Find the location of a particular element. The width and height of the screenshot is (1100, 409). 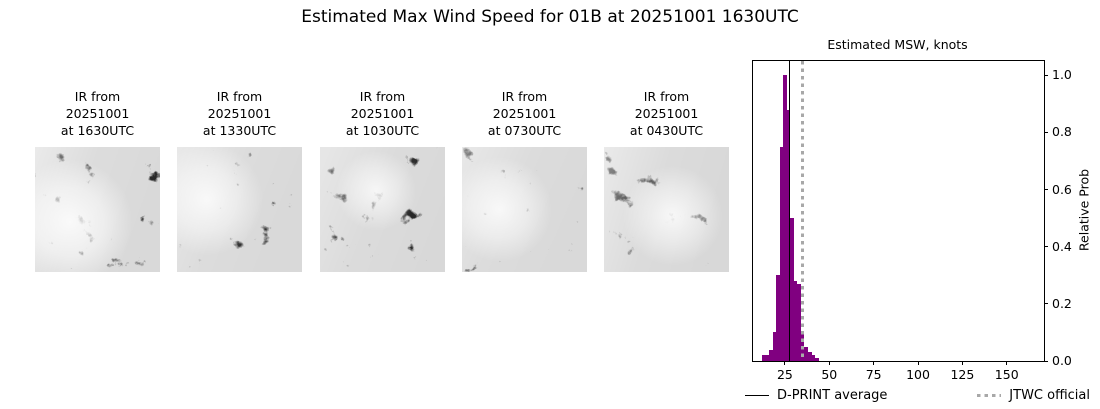

legend-item-jtwc-official: JTWC official is located at coordinates (1033, 395).